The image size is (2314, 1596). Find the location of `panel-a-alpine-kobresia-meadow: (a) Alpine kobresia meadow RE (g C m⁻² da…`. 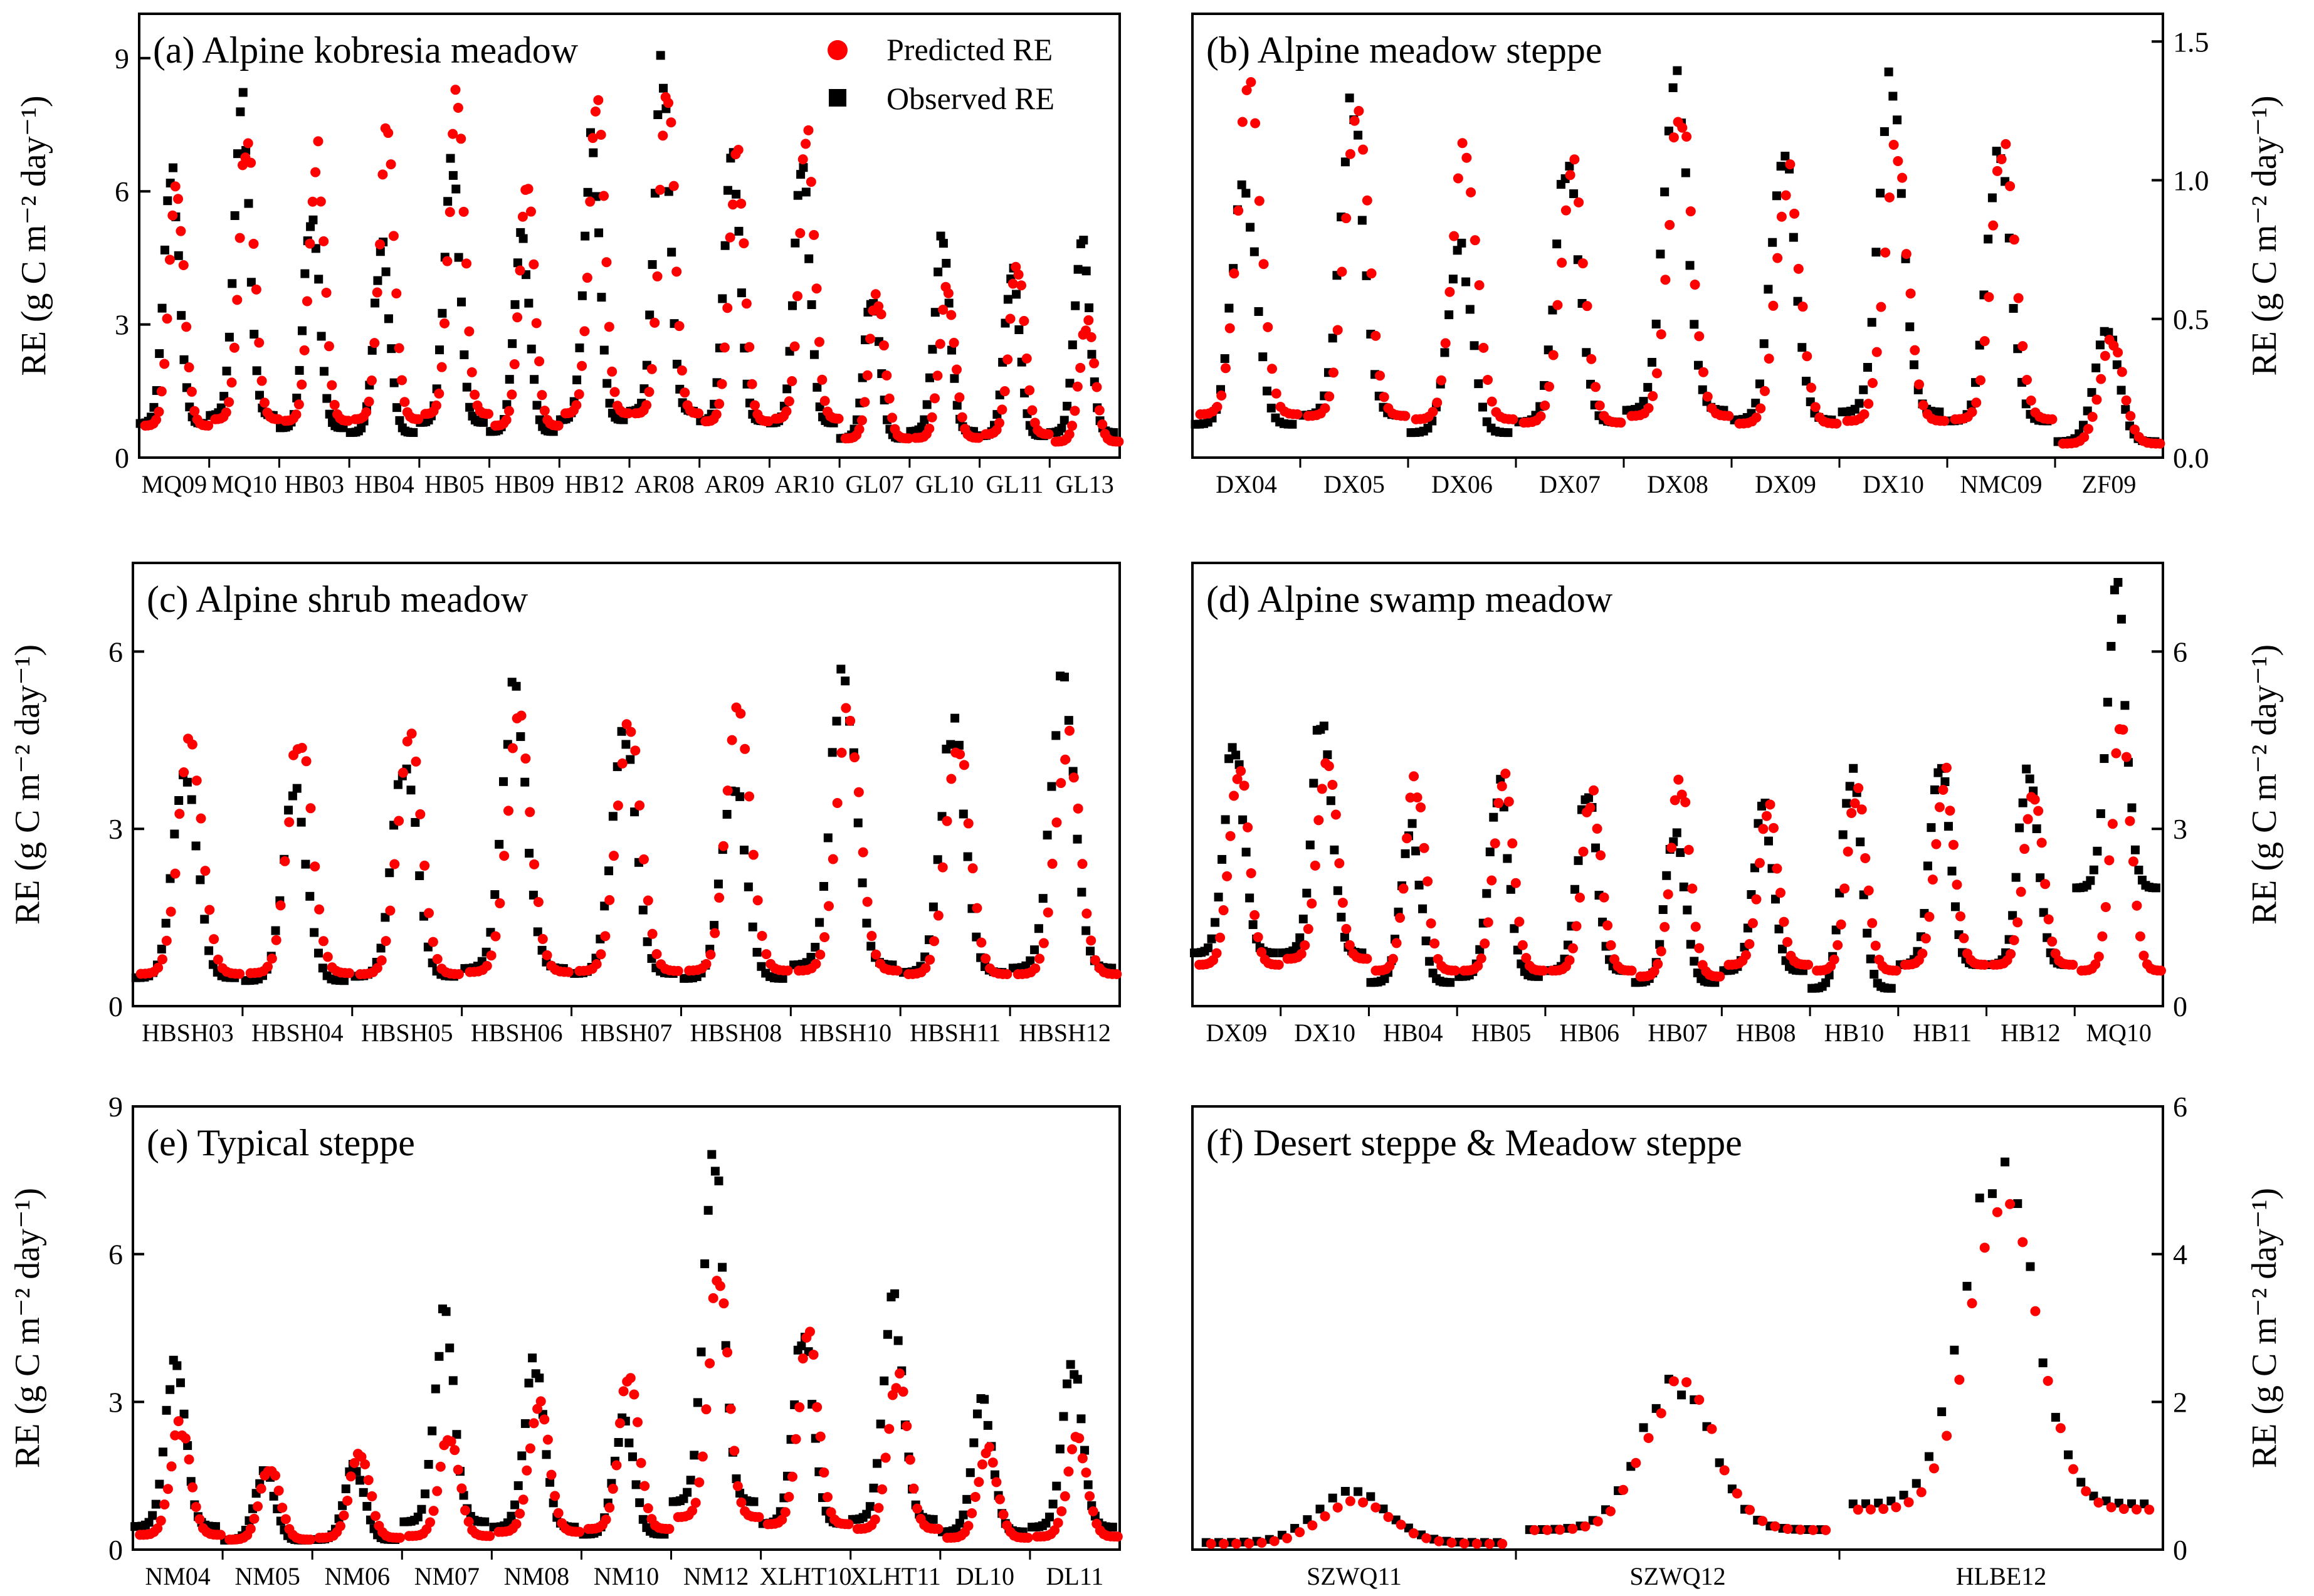

panel-a-alpine-kobresia-meadow: (a) Alpine kobresia meadow RE (g C m⁻² da… is located at coordinates (569, 256).